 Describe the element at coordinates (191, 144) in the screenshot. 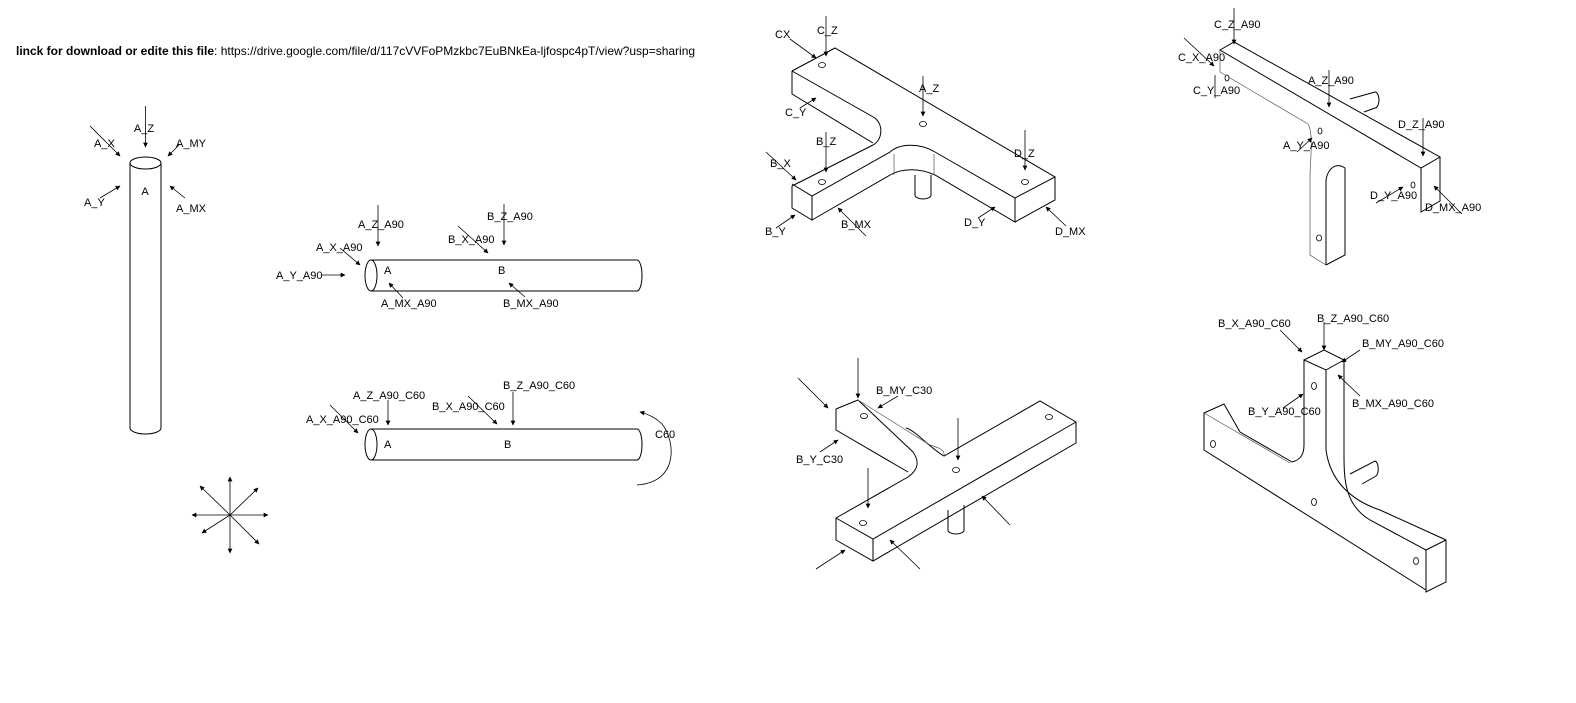

I see `a-my-label: A_MY` at that location.